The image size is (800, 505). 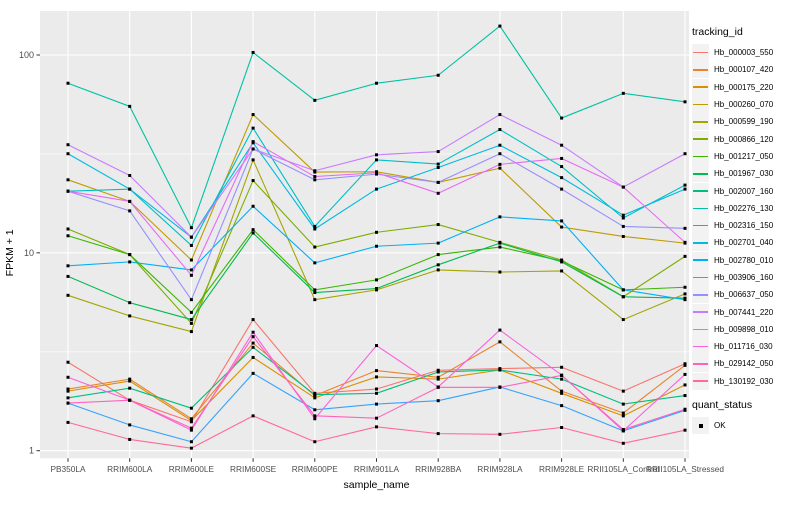 What do you see at coordinates (745, 122) in the screenshot?
I see `legend-entry: Hb_000599_190` at bounding box center [745, 122].